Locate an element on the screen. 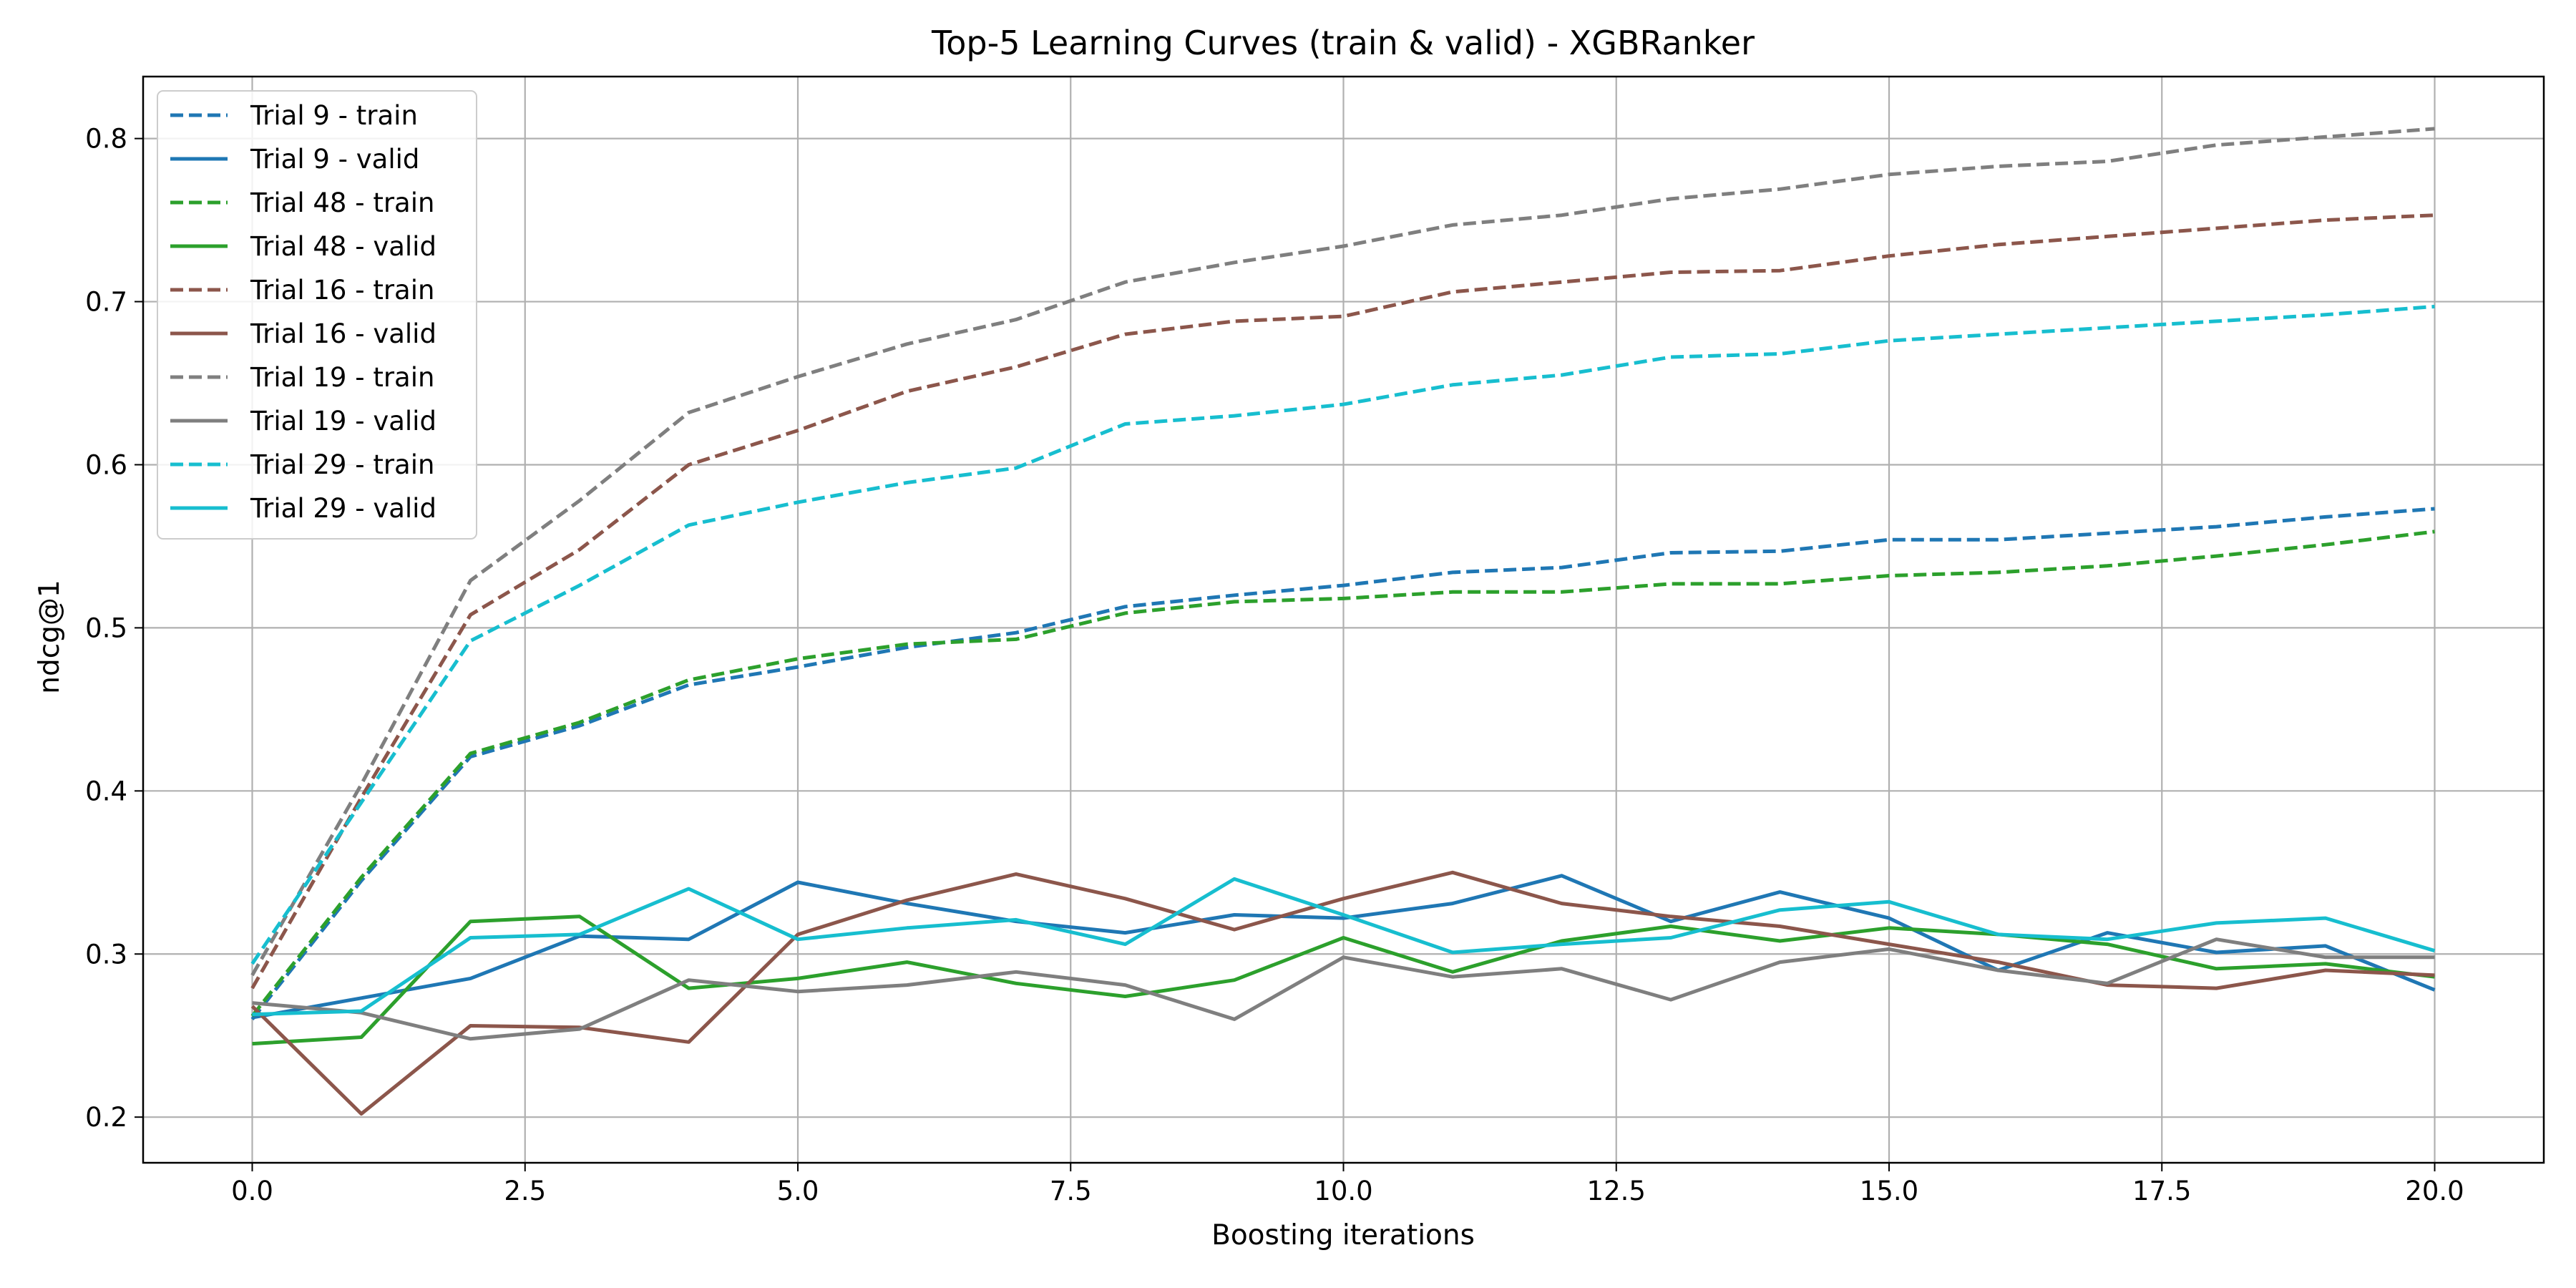 The height and width of the screenshot is (1288, 2576). x-tick-label: 0.0 is located at coordinates (252, 1191).